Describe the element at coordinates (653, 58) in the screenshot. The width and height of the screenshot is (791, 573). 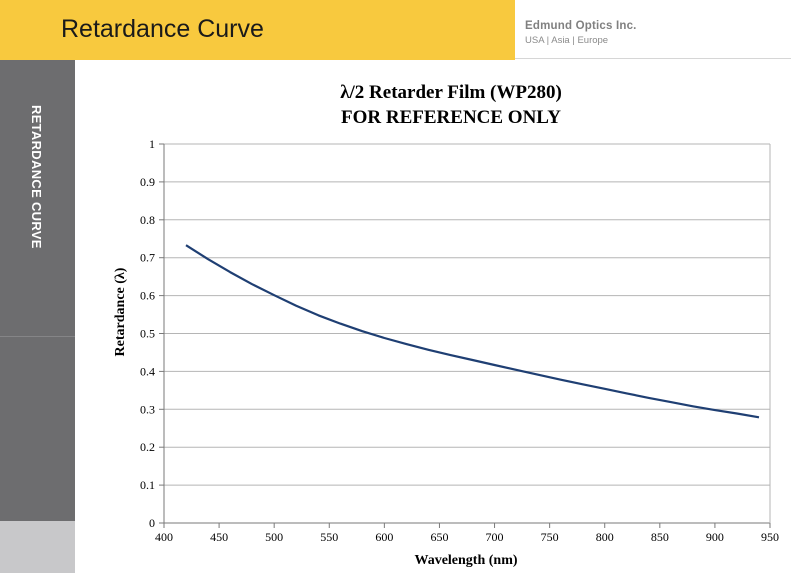
I see `header-divider` at that location.